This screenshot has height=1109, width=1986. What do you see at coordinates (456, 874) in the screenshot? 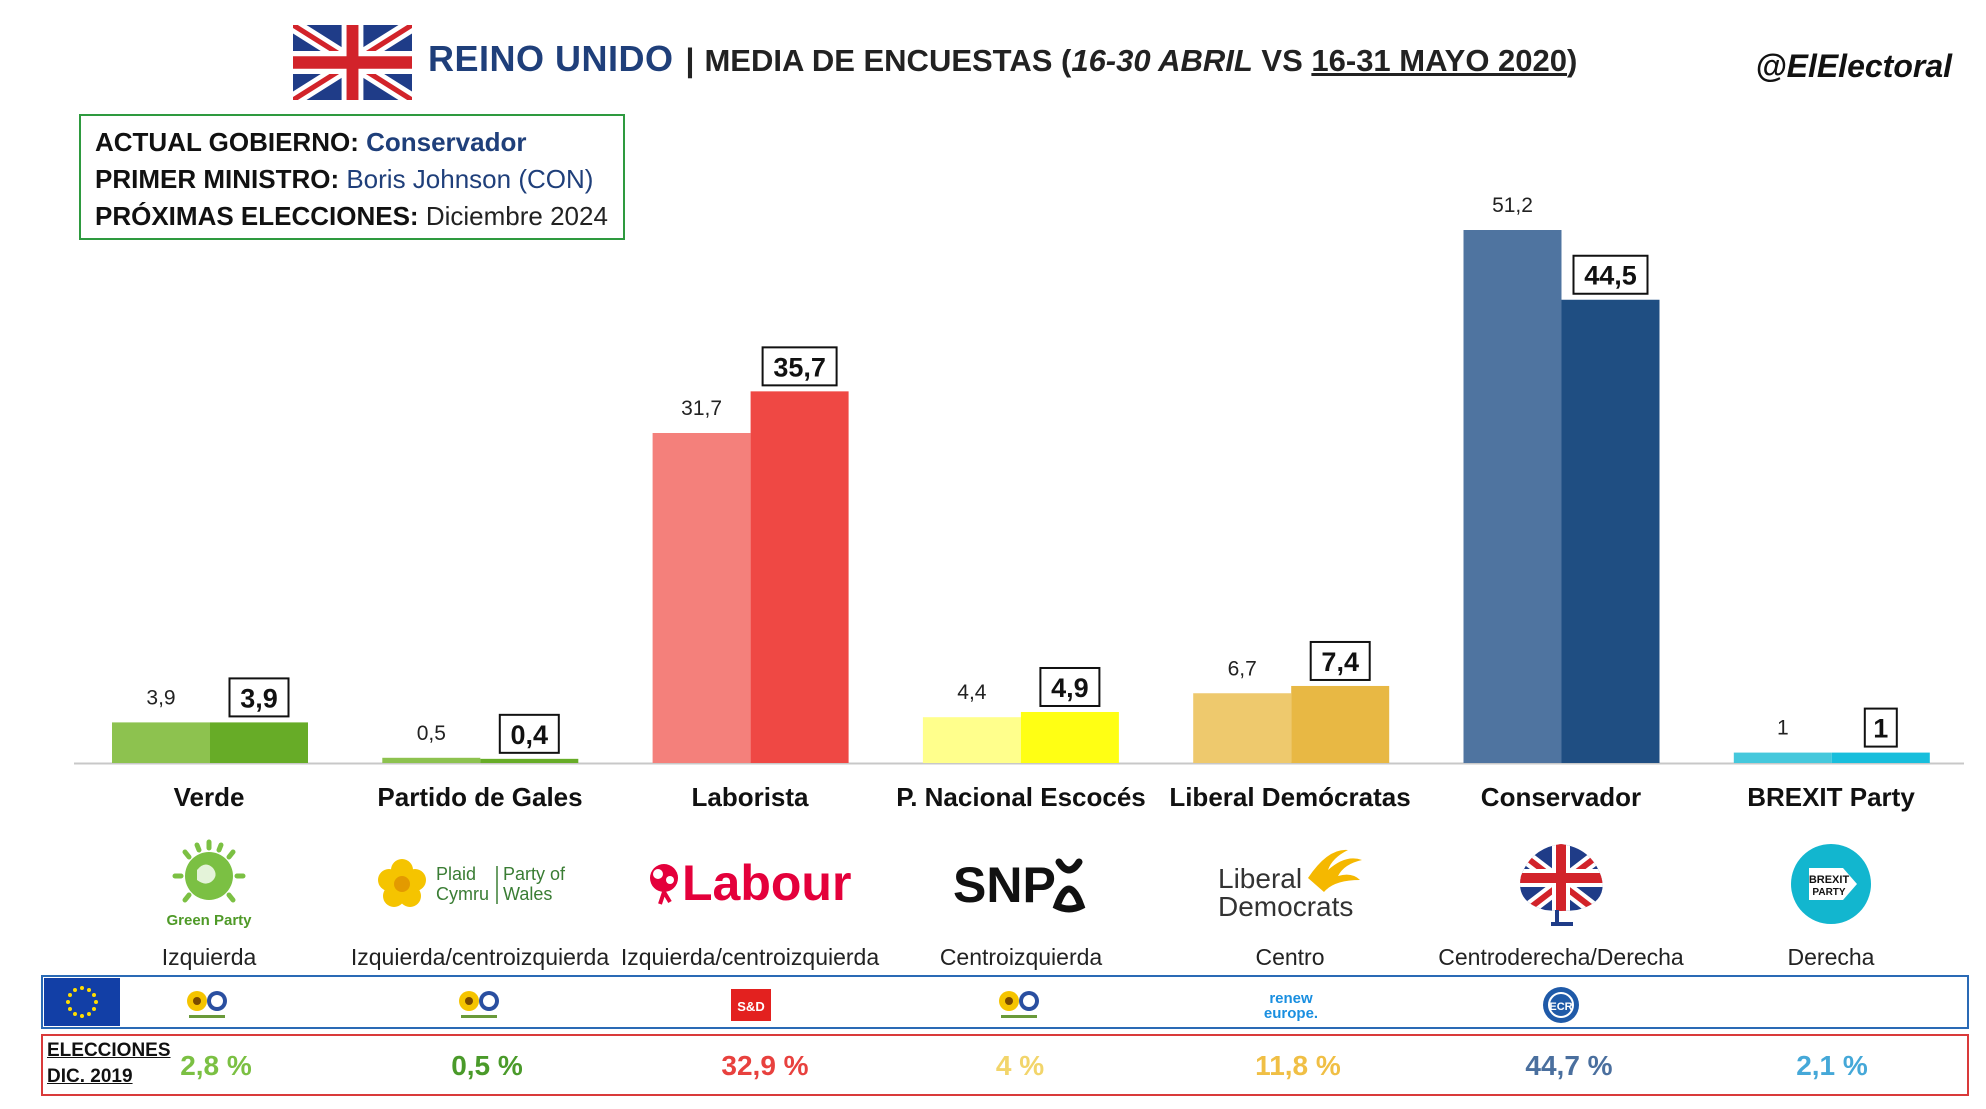
I see `plaid-logo-text-plaid: Plaid` at bounding box center [456, 874].